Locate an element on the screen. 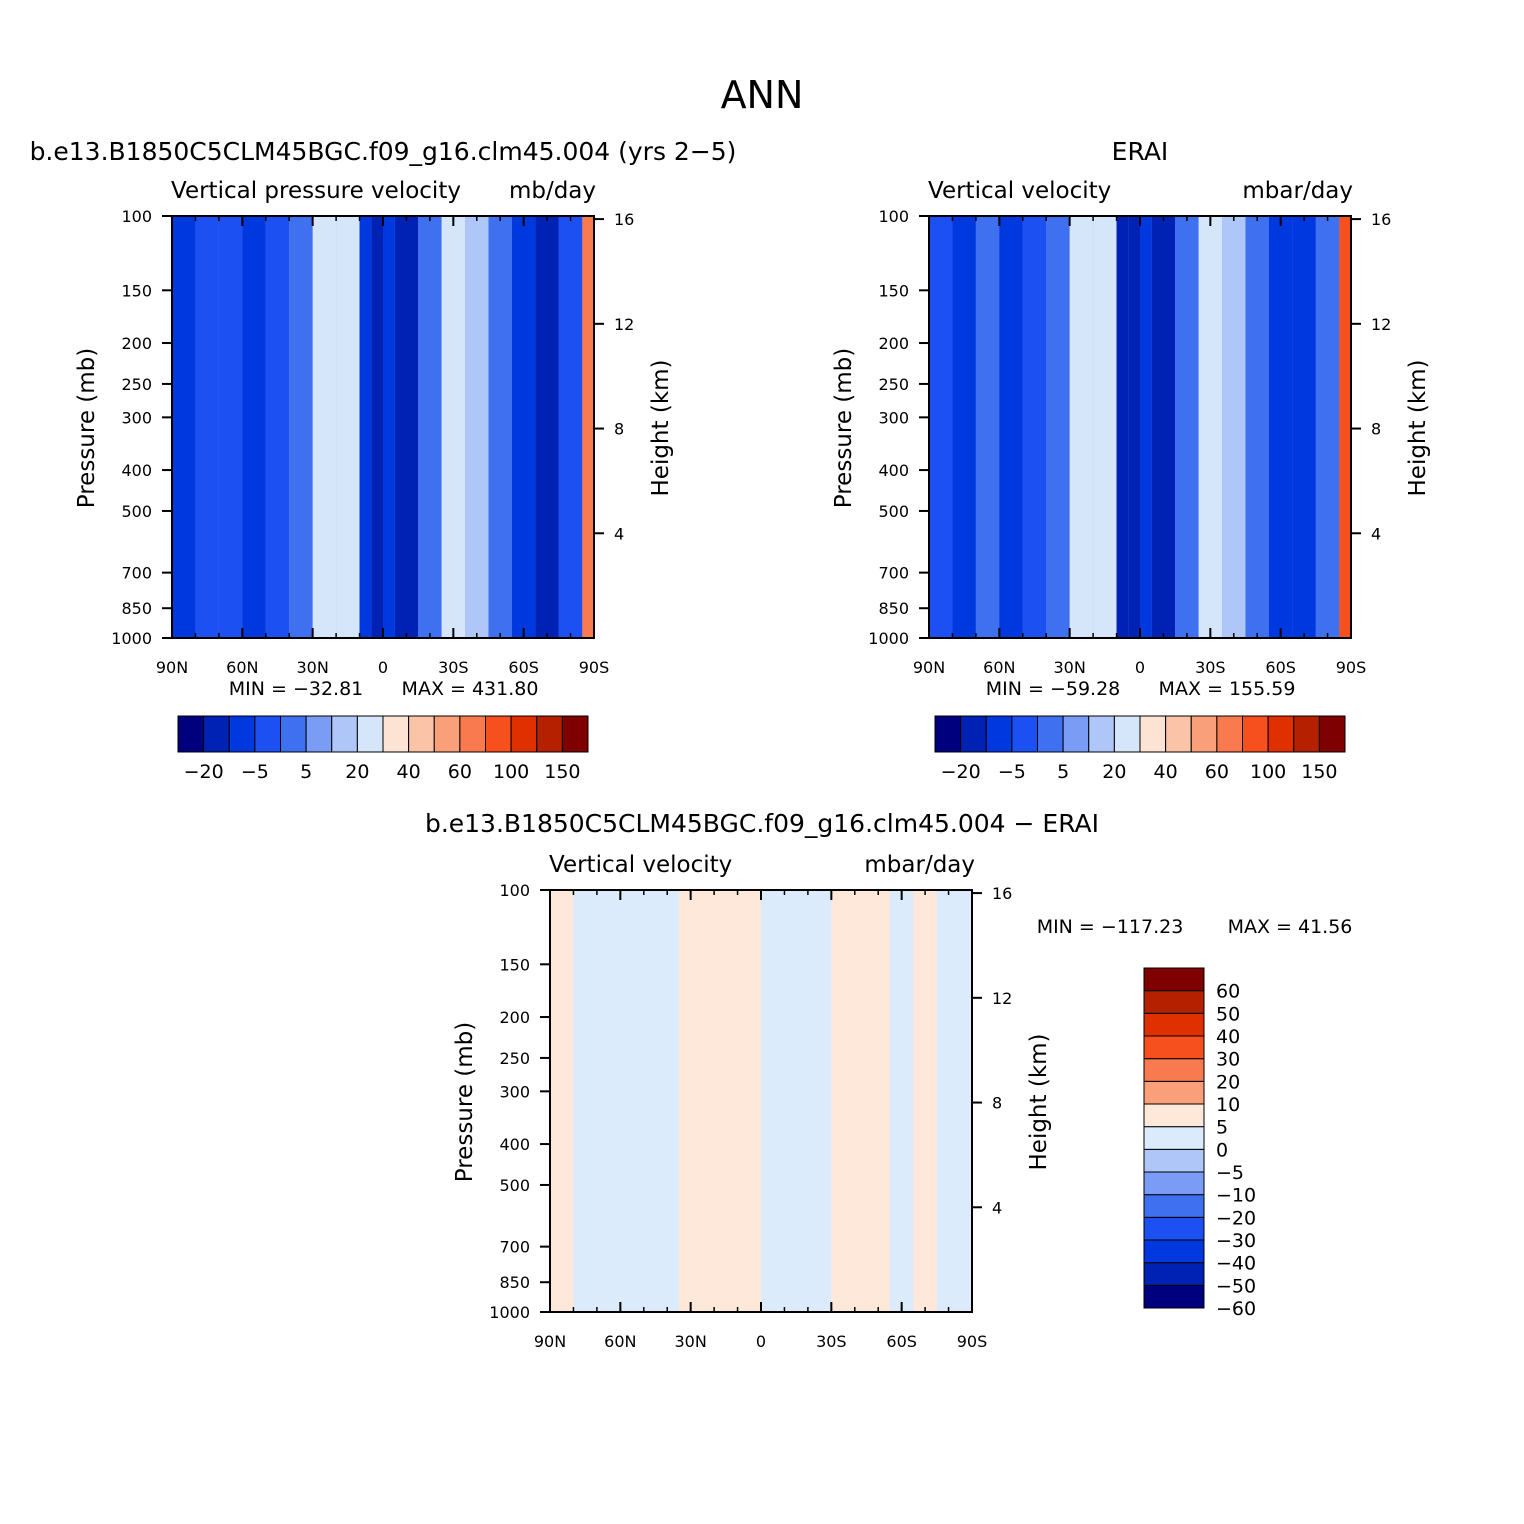 The image size is (1524, 1524). model-x-tick-label: 30S is located at coordinates (453, 667).